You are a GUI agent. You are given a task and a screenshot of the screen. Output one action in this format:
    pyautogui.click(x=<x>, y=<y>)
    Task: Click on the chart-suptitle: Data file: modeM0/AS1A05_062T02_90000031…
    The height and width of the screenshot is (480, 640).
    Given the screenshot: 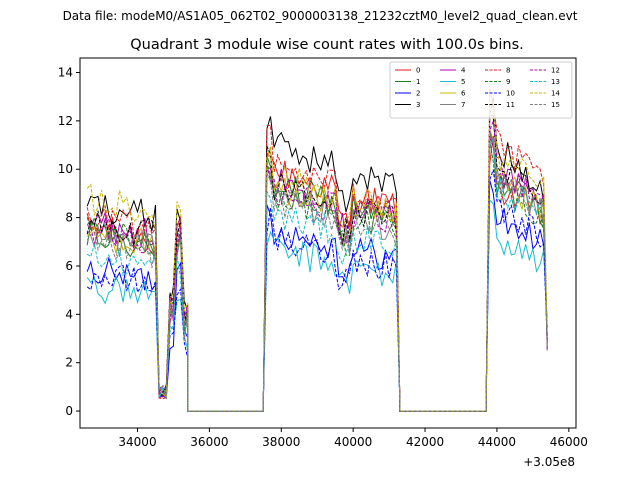 What is the action you would take?
    pyautogui.click(x=320, y=16)
    